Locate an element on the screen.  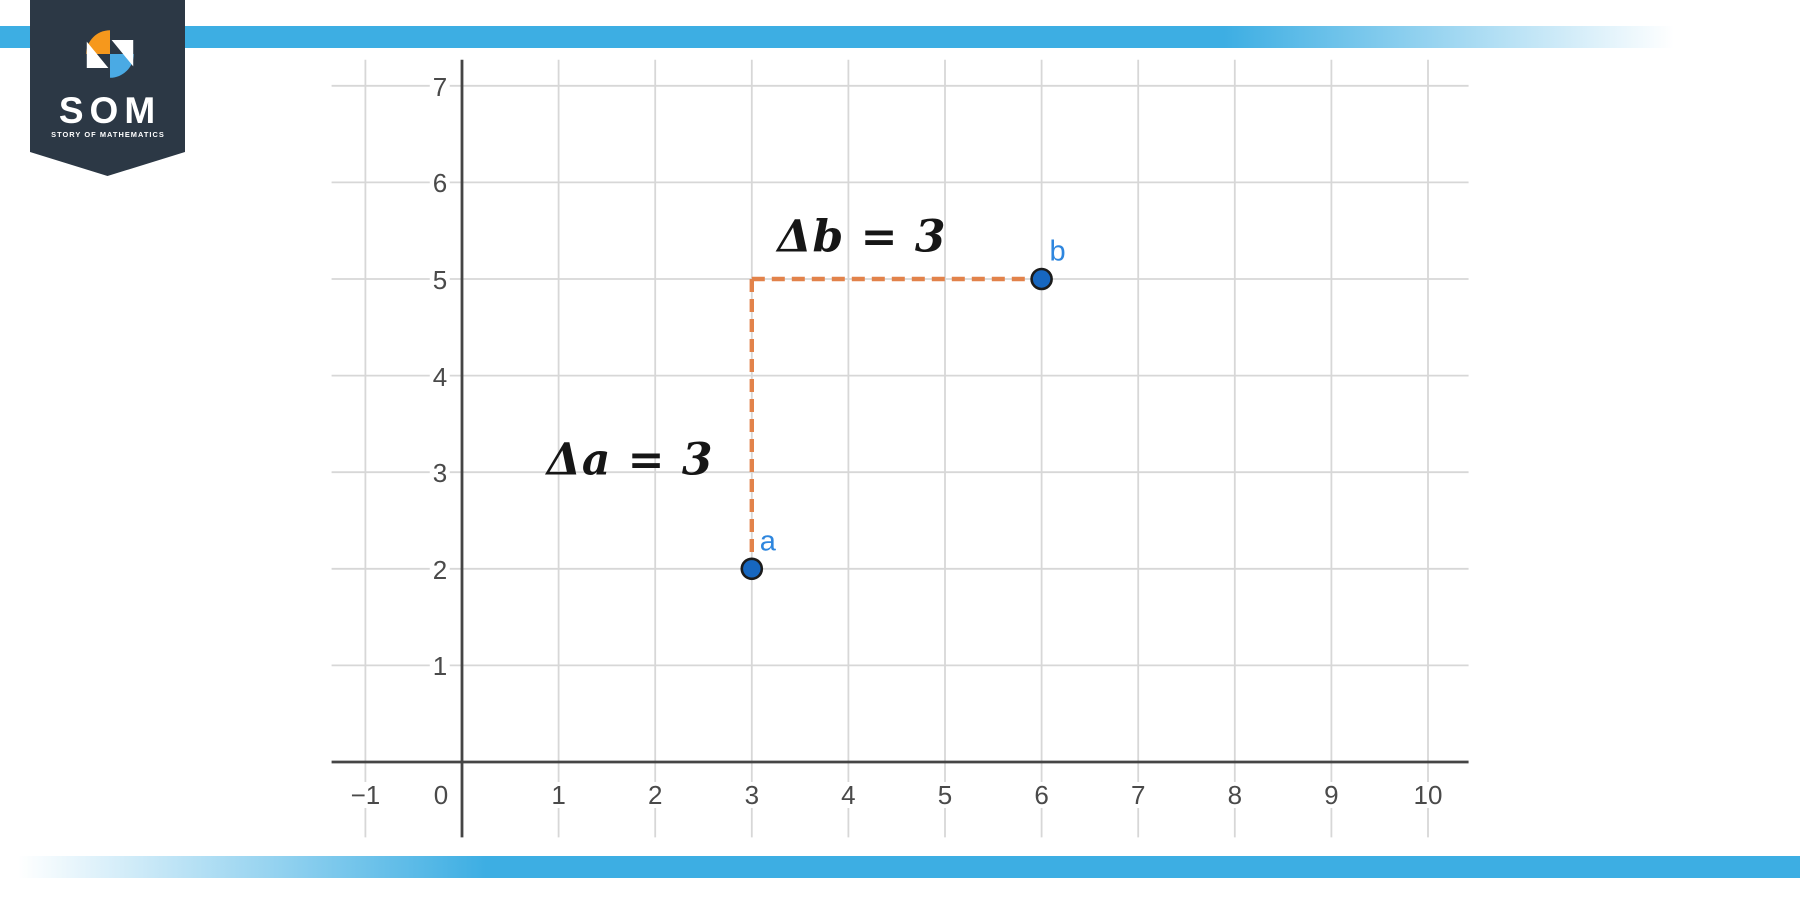
point-label-b: b is located at coordinates (1057, 251).